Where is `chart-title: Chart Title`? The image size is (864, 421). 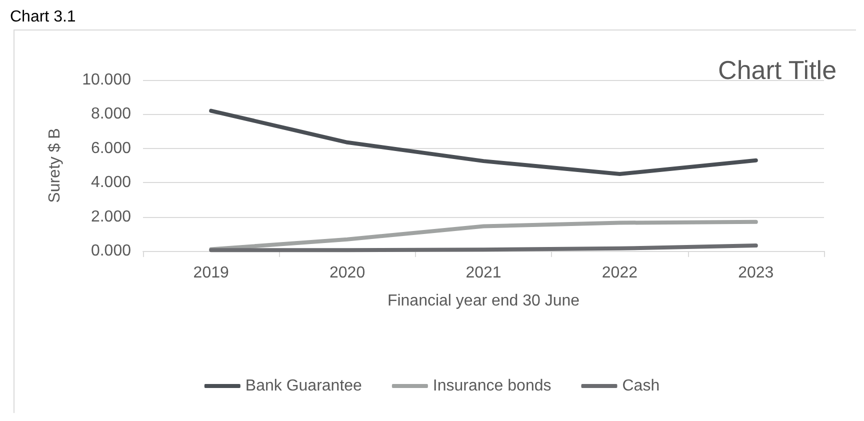
chart-title: Chart Title is located at coordinates (777, 70).